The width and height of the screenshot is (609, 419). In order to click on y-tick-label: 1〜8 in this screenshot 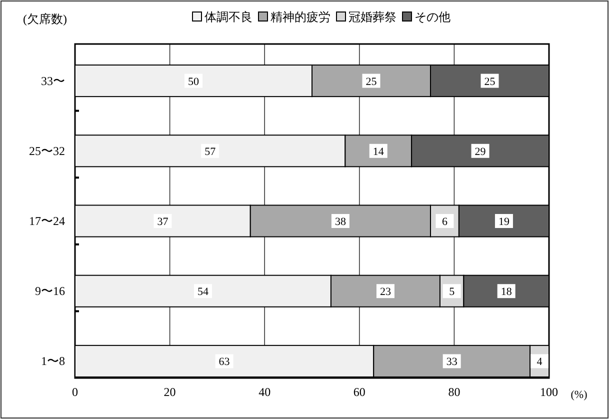, I will do `click(53, 361)`.